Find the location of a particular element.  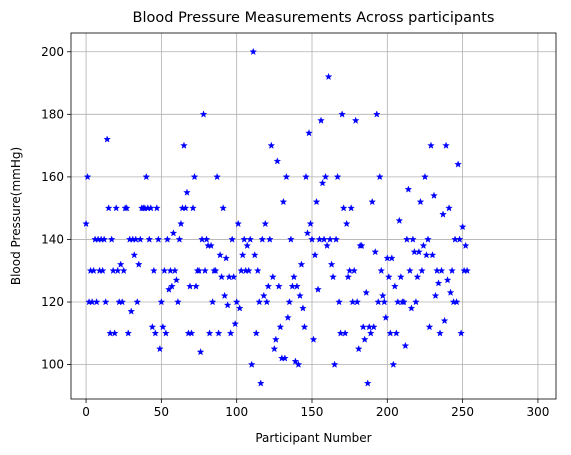

x-tick-label: 0 is located at coordinates (86, 412).